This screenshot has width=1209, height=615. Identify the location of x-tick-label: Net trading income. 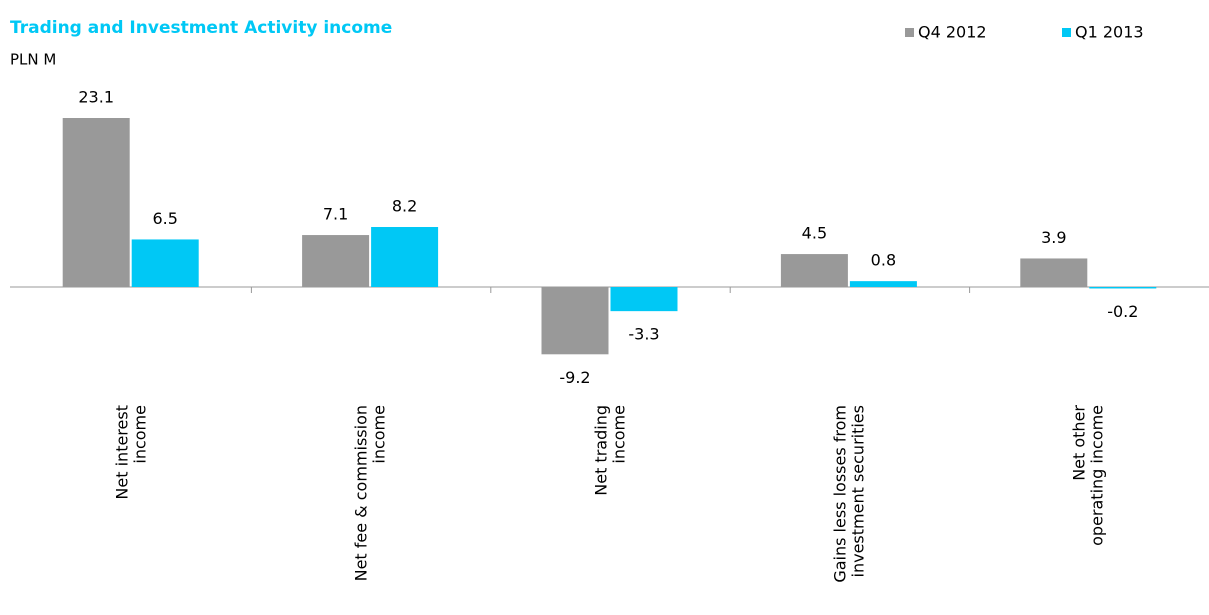
(610, 450).